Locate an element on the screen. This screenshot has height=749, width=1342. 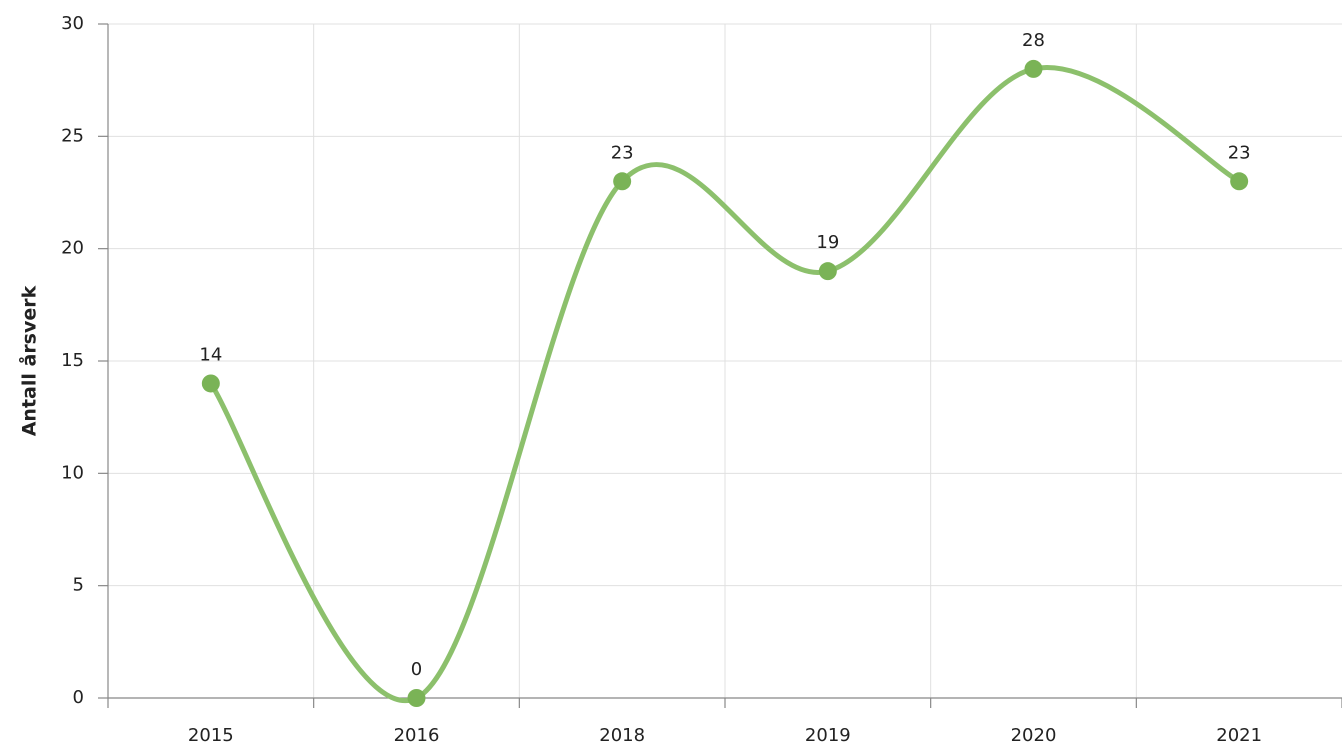
x-tick-label: 2018 is located at coordinates (622, 735).